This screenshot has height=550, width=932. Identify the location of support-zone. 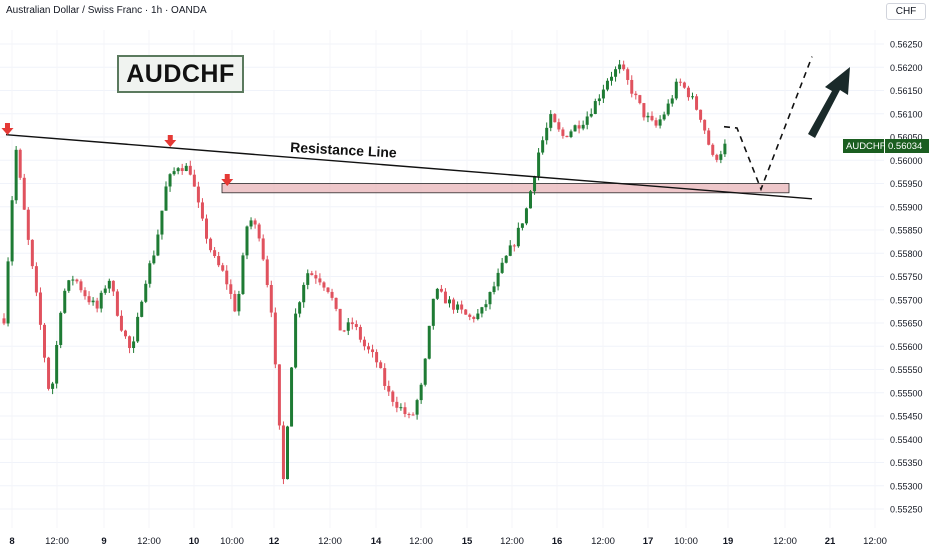
(505, 188).